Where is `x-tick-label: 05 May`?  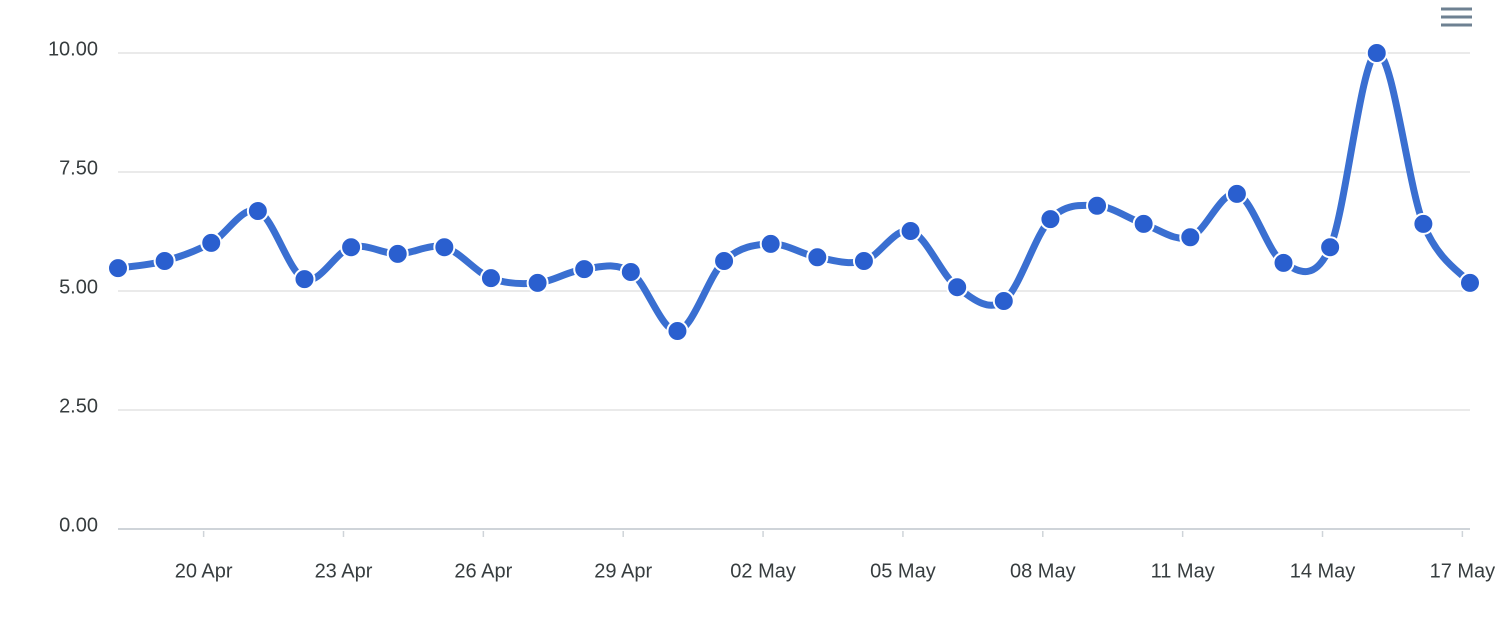 x-tick-label: 05 May is located at coordinates (903, 571).